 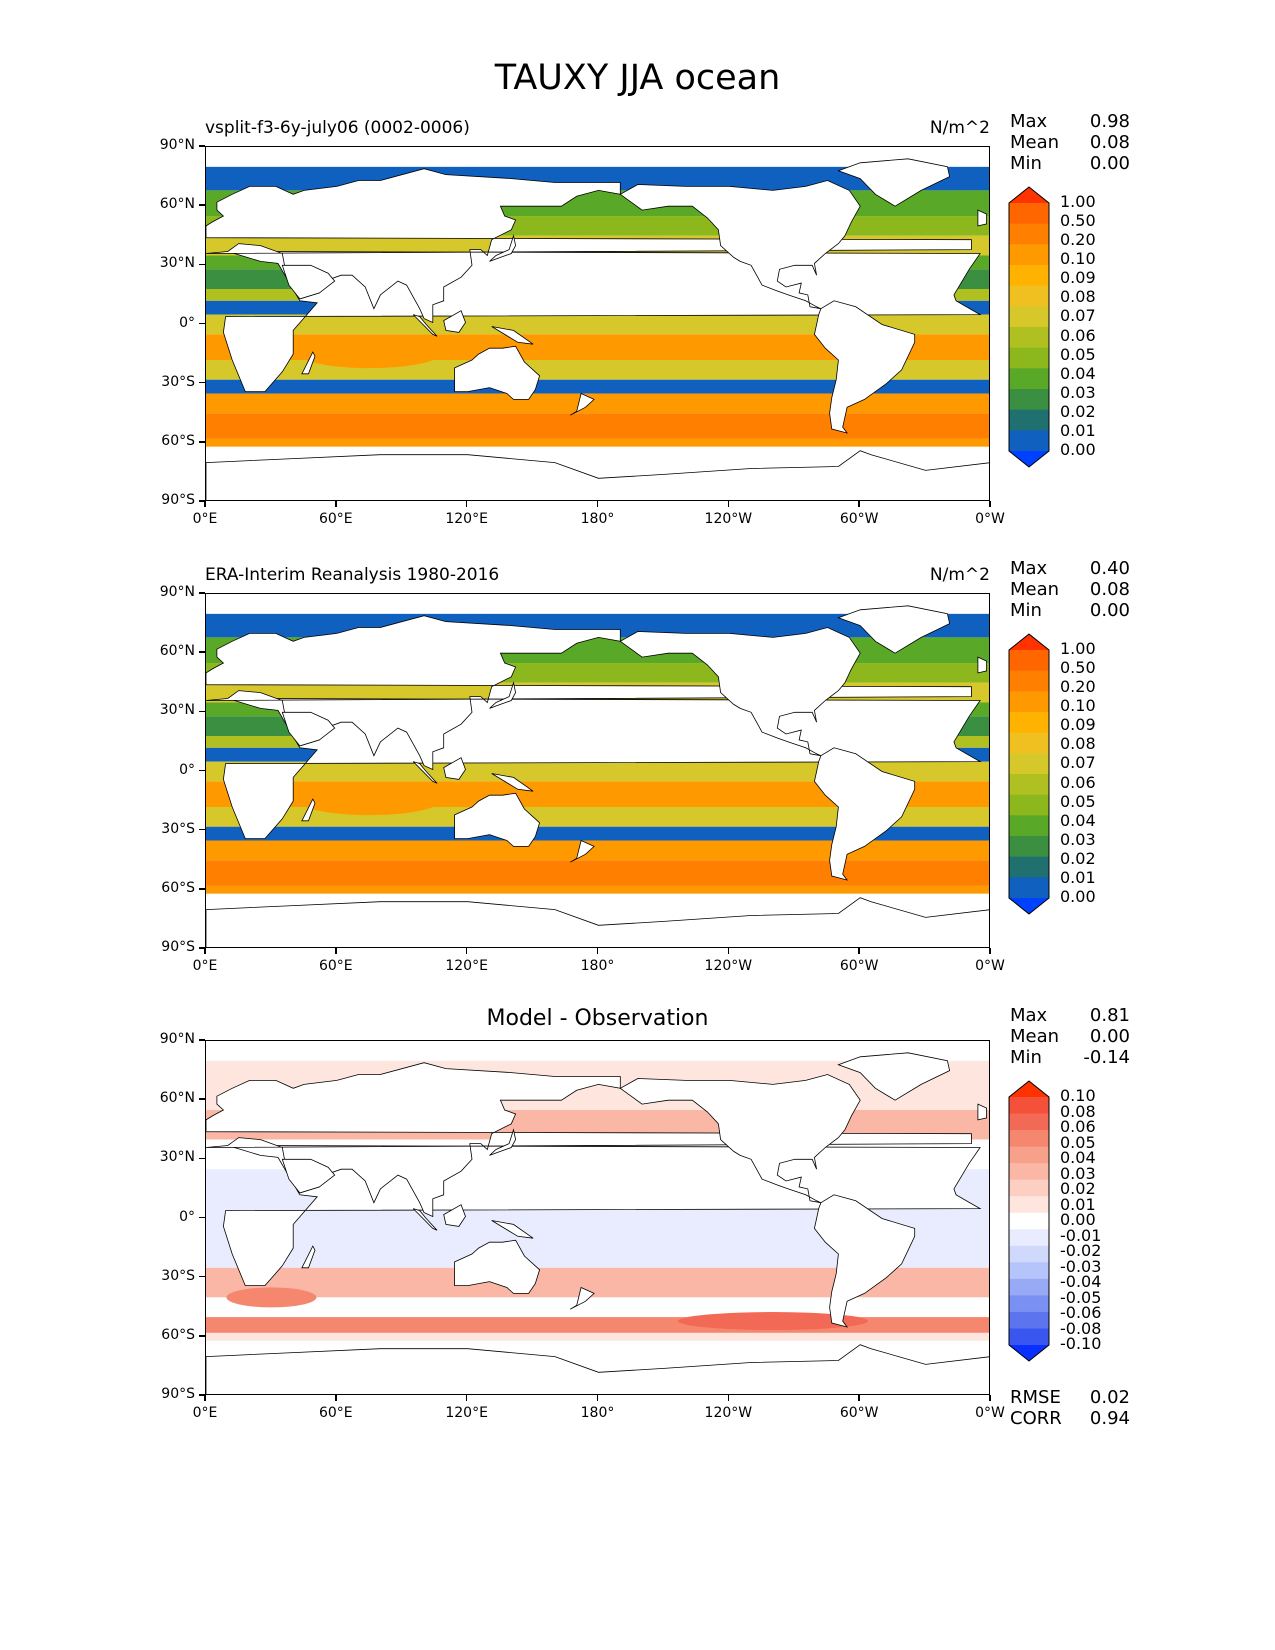 I want to click on panel-model-land-south-america, so click(x=864, y=367).